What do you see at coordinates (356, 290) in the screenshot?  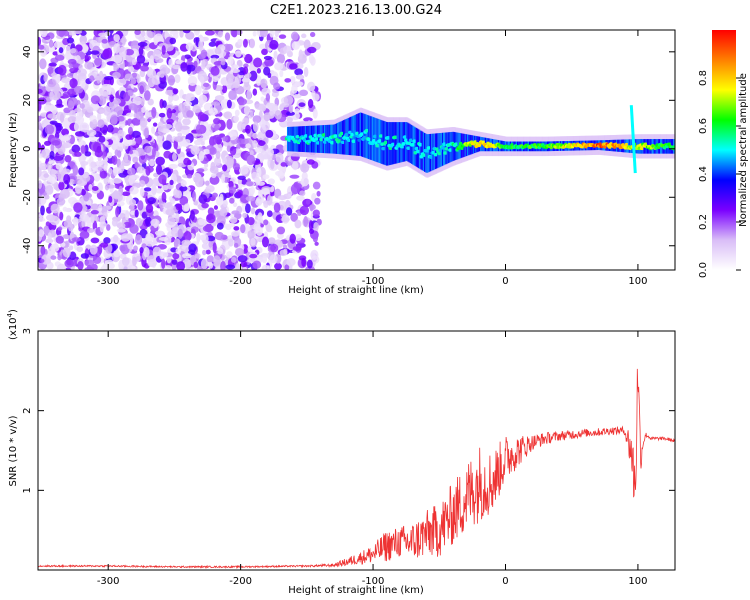 I see `spectrogram-x-axis-label: Height of straight line (km)` at bounding box center [356, 290].